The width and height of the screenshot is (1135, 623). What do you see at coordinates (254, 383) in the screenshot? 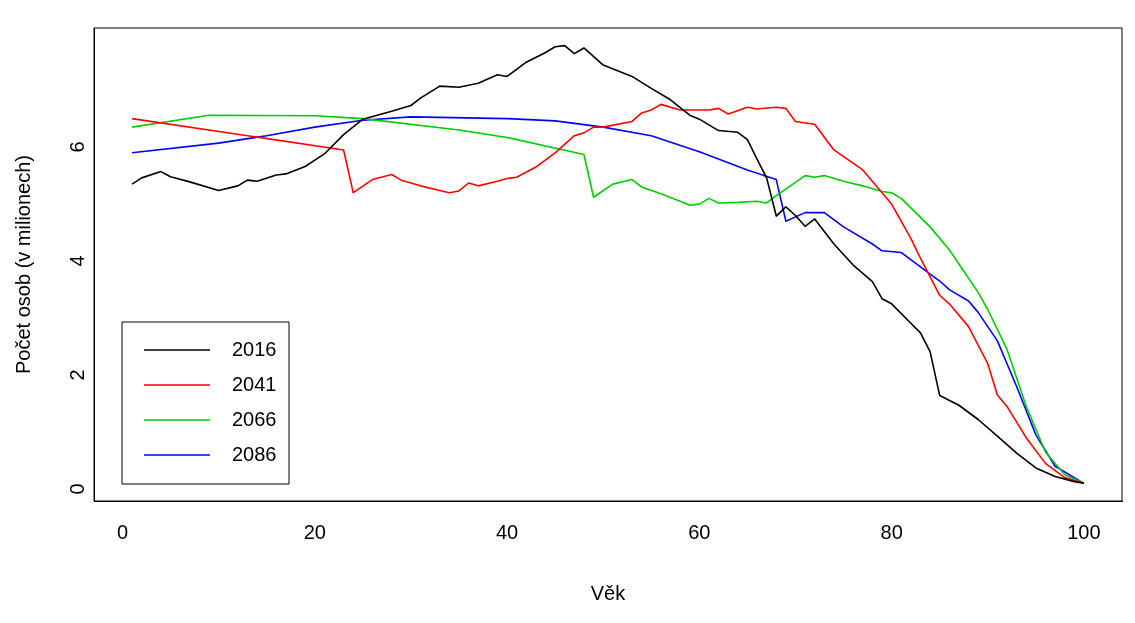
I see `legend-label: 2041` at bounding box center [254, 383].